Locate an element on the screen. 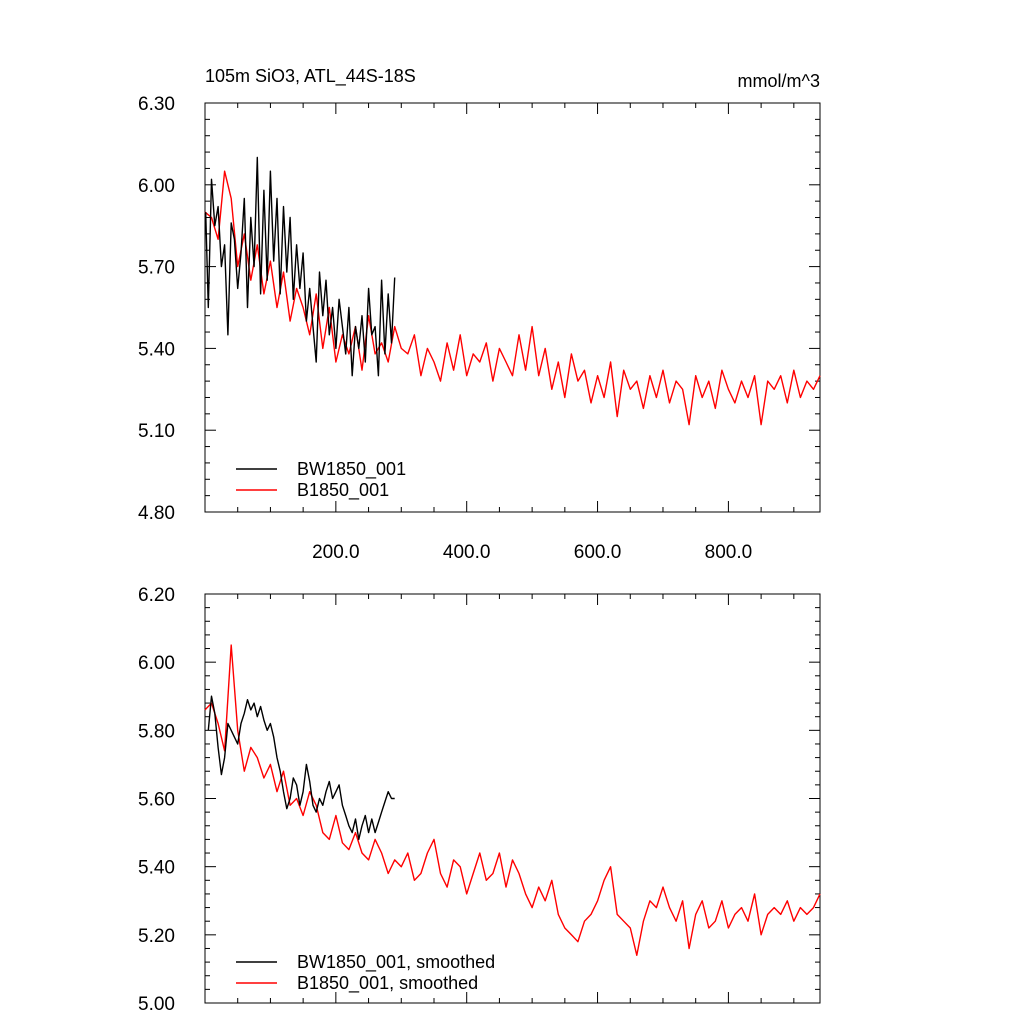  y-tick-label: 5.10 is located at coordinates (156, 431).